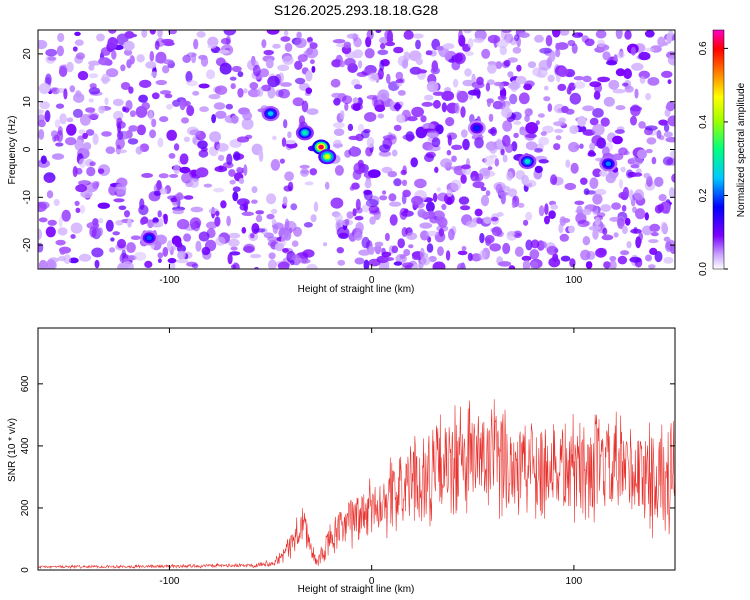 The height and width of the screenshot is (600, 750). Describe the element at coordinates (356, 10) in the screenshot. I see `figure-title: S126.2025.293.18.18.G28` at that location.